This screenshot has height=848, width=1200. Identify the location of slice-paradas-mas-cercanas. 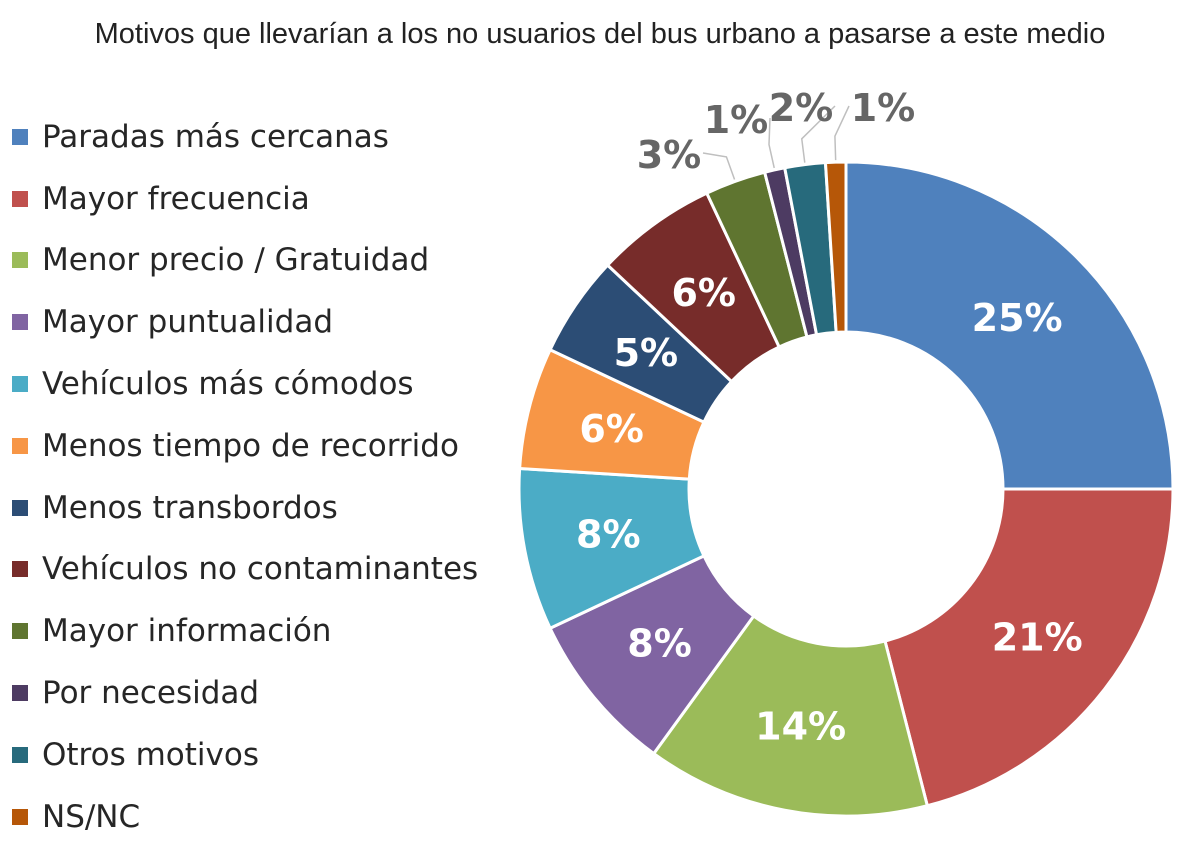
(1009, 325).